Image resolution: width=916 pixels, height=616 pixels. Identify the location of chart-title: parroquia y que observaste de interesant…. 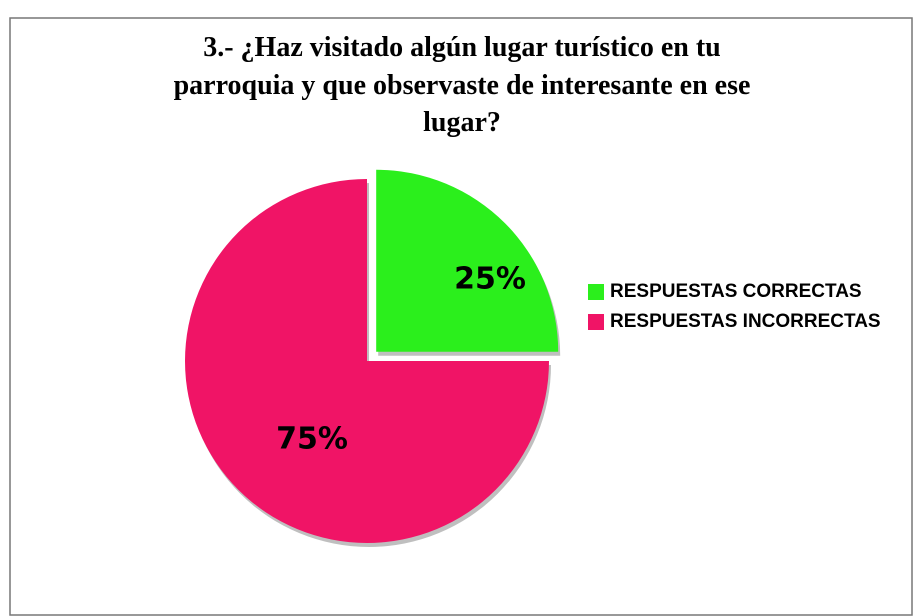
(462, 85).